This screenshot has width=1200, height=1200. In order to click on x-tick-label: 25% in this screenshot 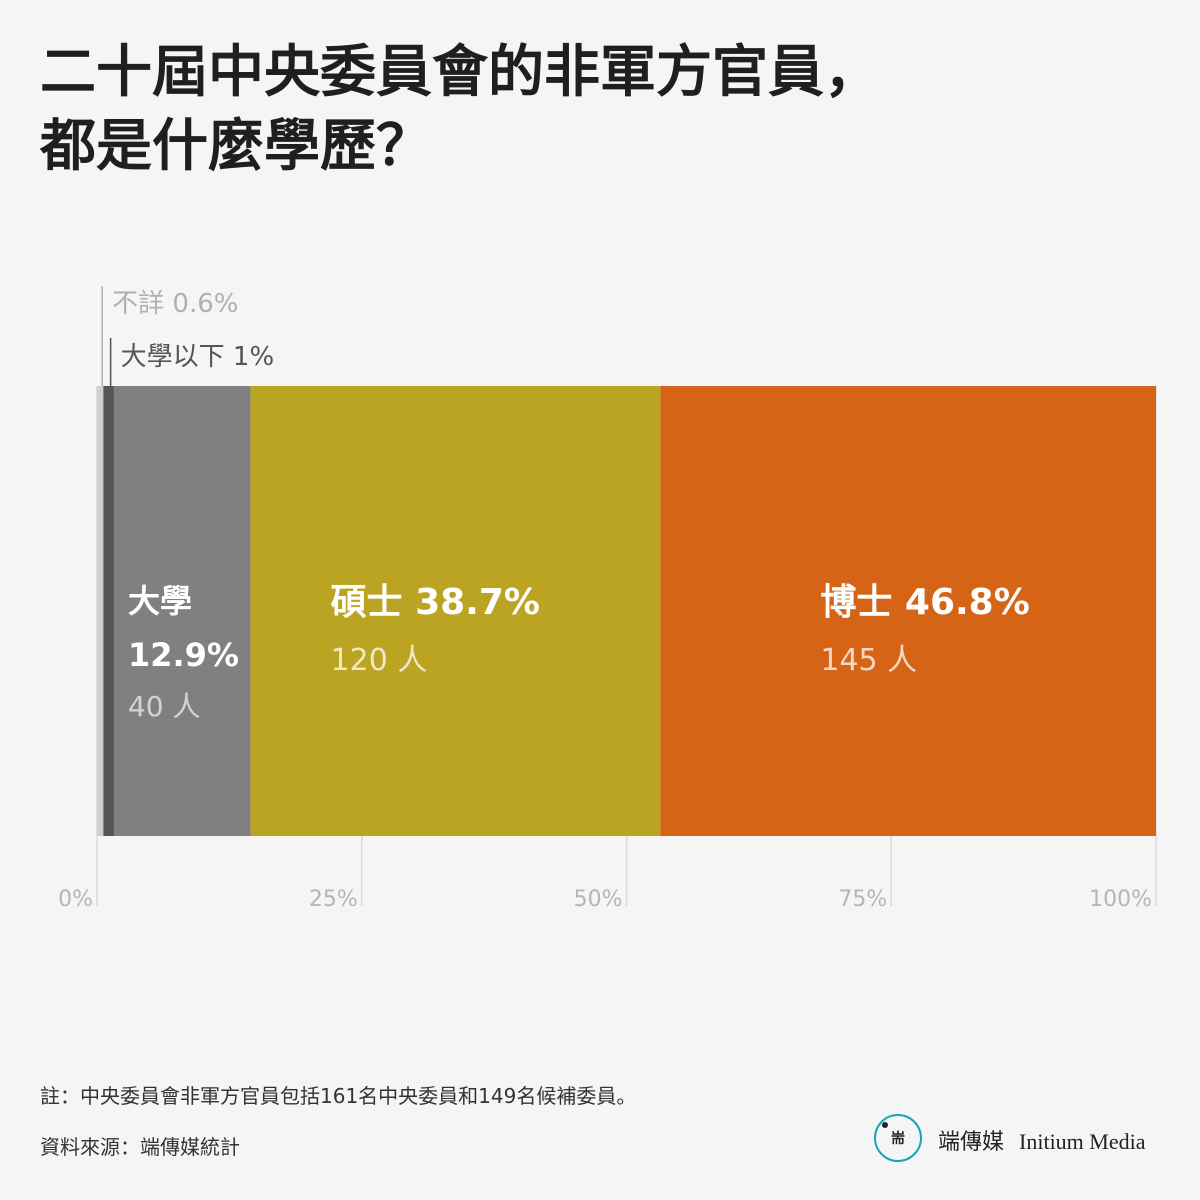, I will do `click(333, 899)`.